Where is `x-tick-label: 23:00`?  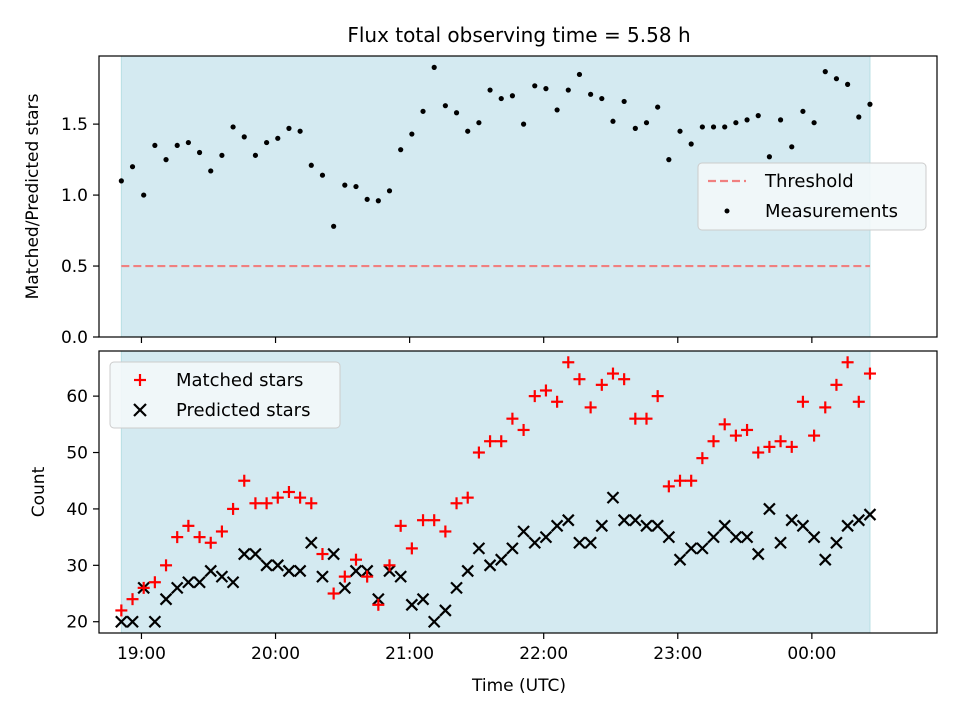
x-tick-label: 23:00 is located at coordinates (677, 654).